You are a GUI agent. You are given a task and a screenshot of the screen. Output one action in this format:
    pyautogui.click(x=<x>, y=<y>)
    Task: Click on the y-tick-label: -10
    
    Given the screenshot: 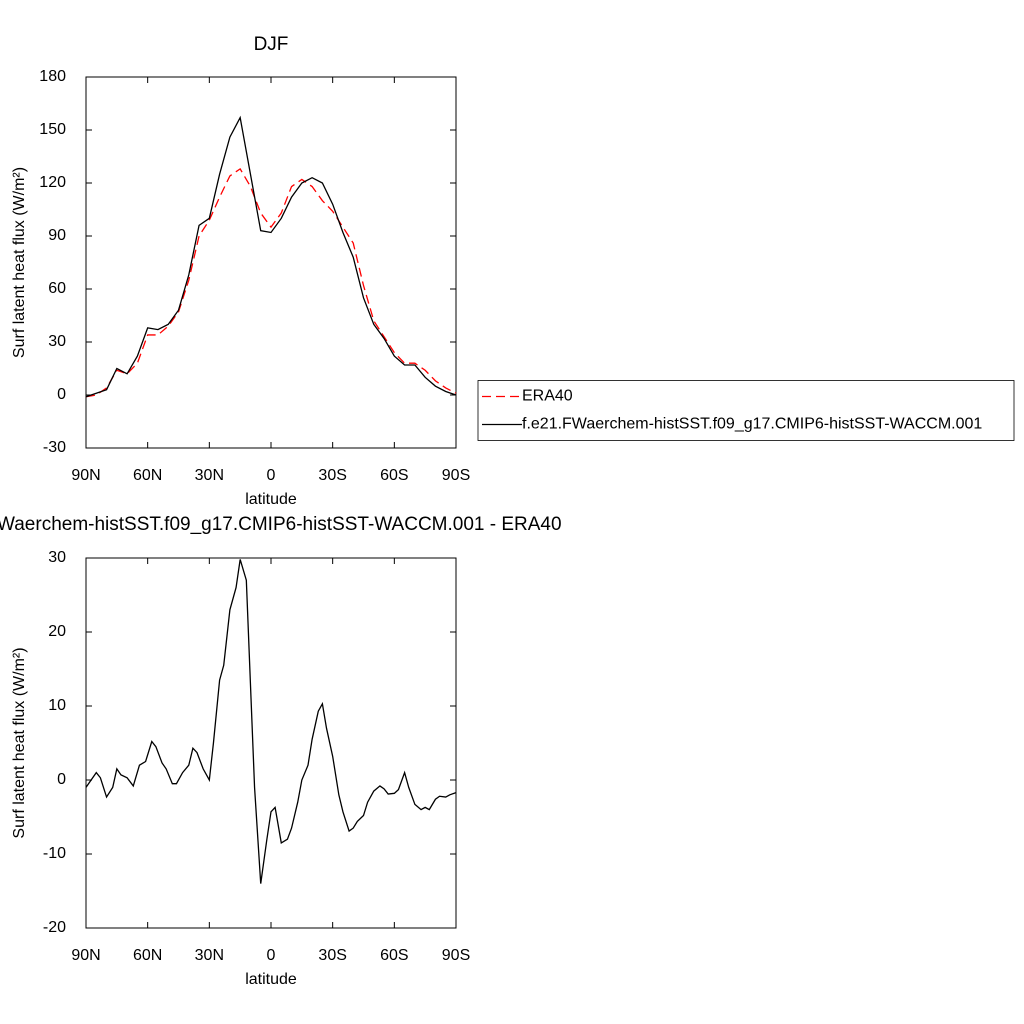 What is the action you would take?
    pyautogui.click(x=54, y=853)
    